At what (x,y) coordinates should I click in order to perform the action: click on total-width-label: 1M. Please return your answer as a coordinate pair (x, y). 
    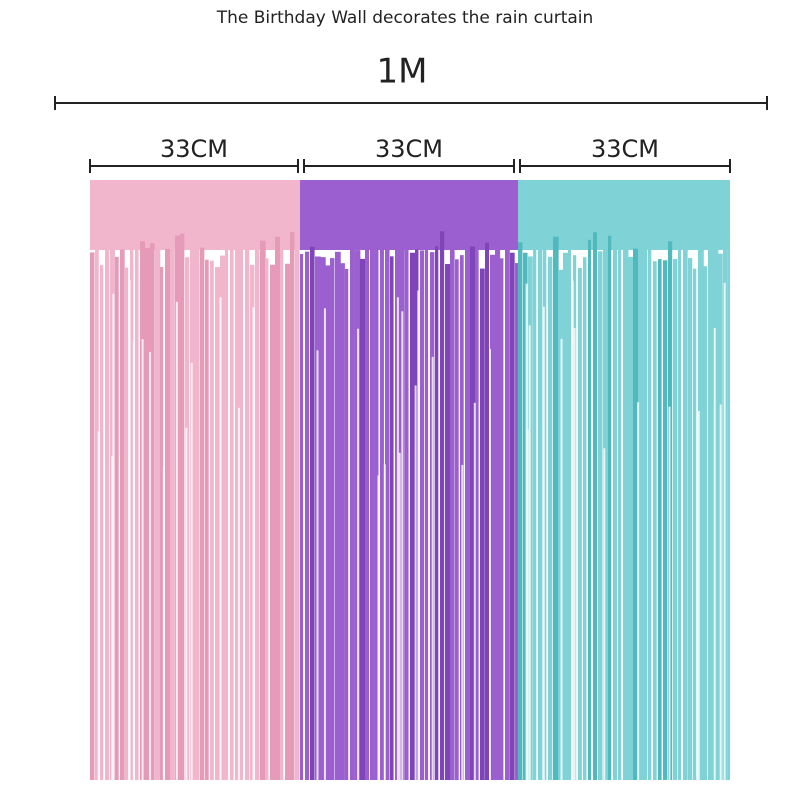
    Looking at the image, I should click on (402, 72).